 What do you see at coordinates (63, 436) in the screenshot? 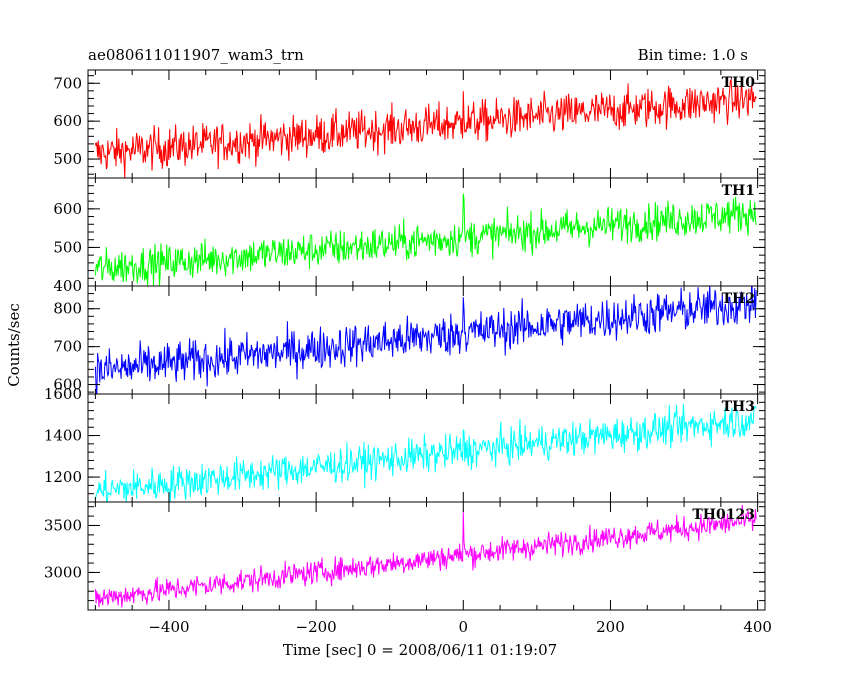
I see `y-tick-label: 1400` at bounding box center [63, 436].